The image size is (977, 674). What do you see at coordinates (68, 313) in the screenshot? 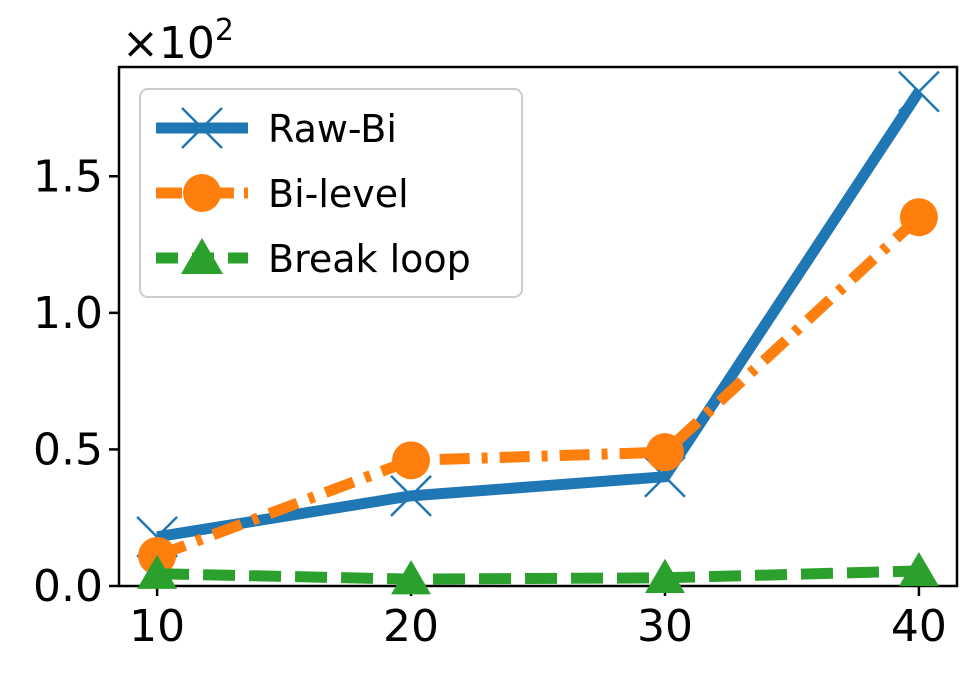
I see `y-tick-label: 1.0` at bounding box center [68, 313].